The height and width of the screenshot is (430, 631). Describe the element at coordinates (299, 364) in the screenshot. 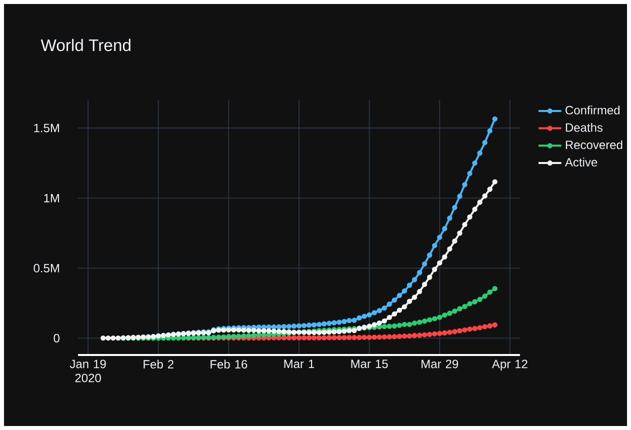

I see `x-tick-label: Mar 1` at that location.